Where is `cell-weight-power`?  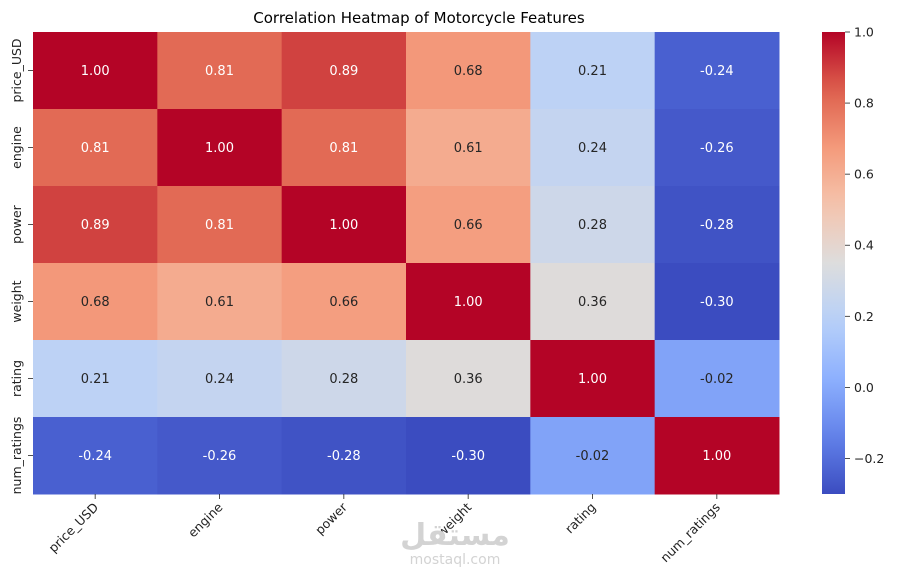
cell-weight-power is located at coordinates (344, 302).